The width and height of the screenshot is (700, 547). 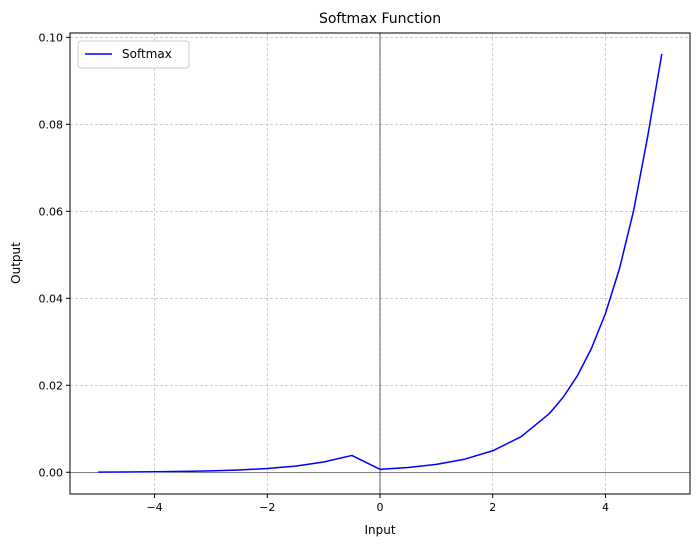 I want to click on legend-box, so click(x=133, y=54).